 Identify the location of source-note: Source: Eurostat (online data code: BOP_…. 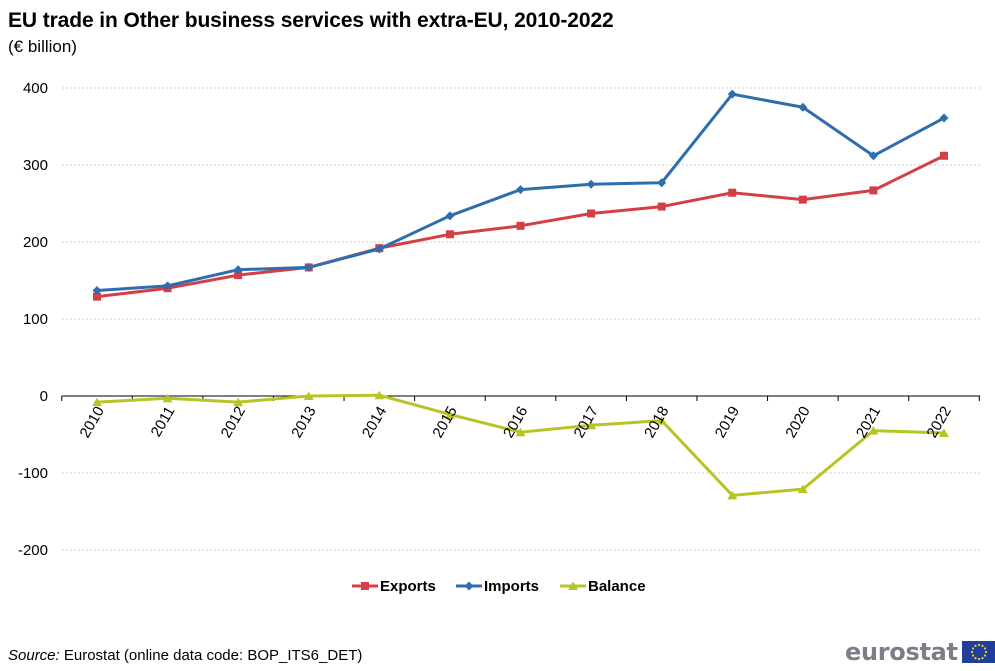
(185, 655).